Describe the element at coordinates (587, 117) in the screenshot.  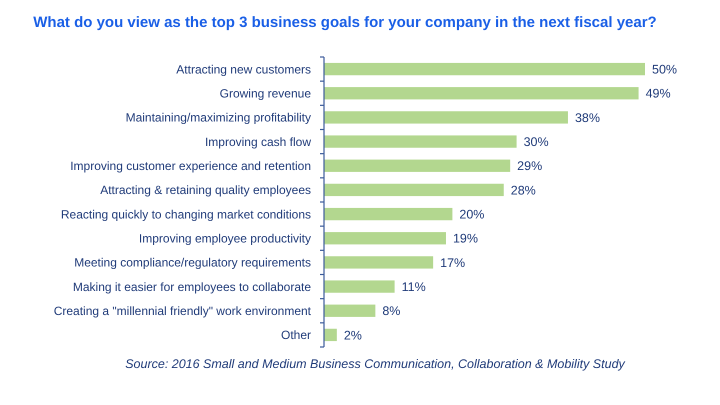
I see `data-label: 38%` at that location.